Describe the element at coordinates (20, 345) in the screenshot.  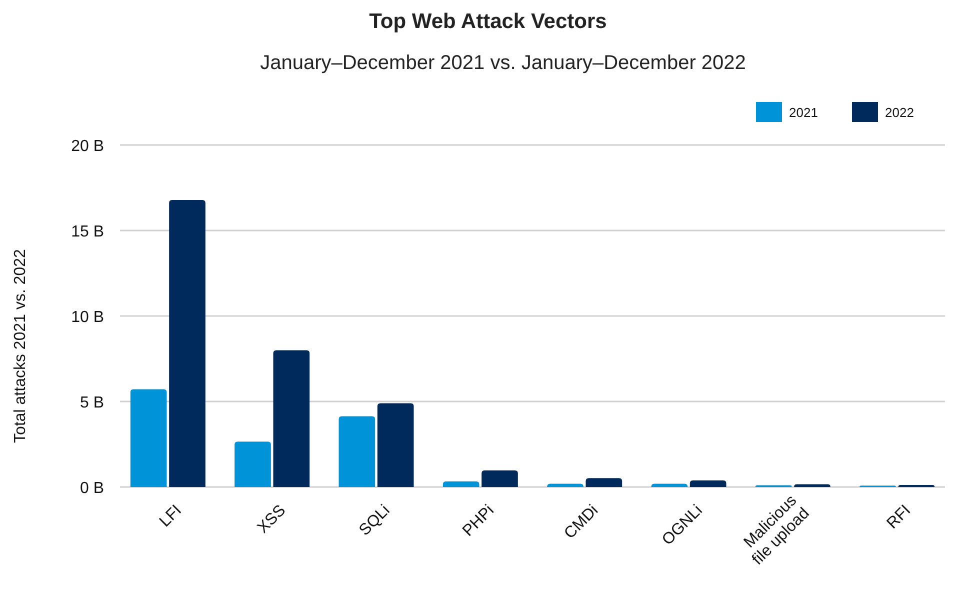
I see `y-axis-title: Total attacks 2021 vs. 2022` at that location.